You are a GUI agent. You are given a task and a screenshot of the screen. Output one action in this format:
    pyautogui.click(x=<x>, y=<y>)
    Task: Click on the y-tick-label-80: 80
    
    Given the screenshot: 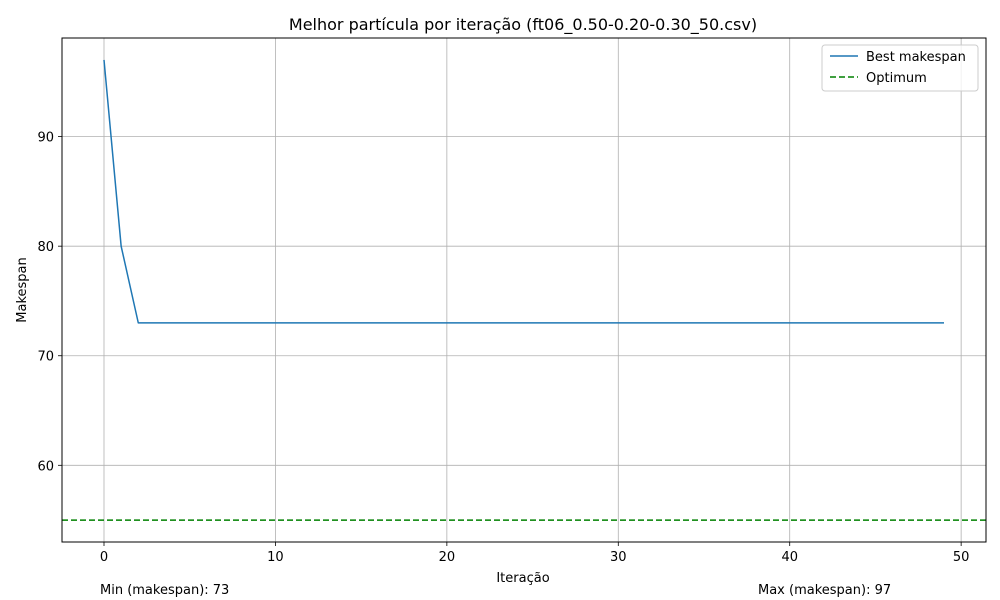 What is the action you would take?
    pyautogui.click(x=45, y=247)
    